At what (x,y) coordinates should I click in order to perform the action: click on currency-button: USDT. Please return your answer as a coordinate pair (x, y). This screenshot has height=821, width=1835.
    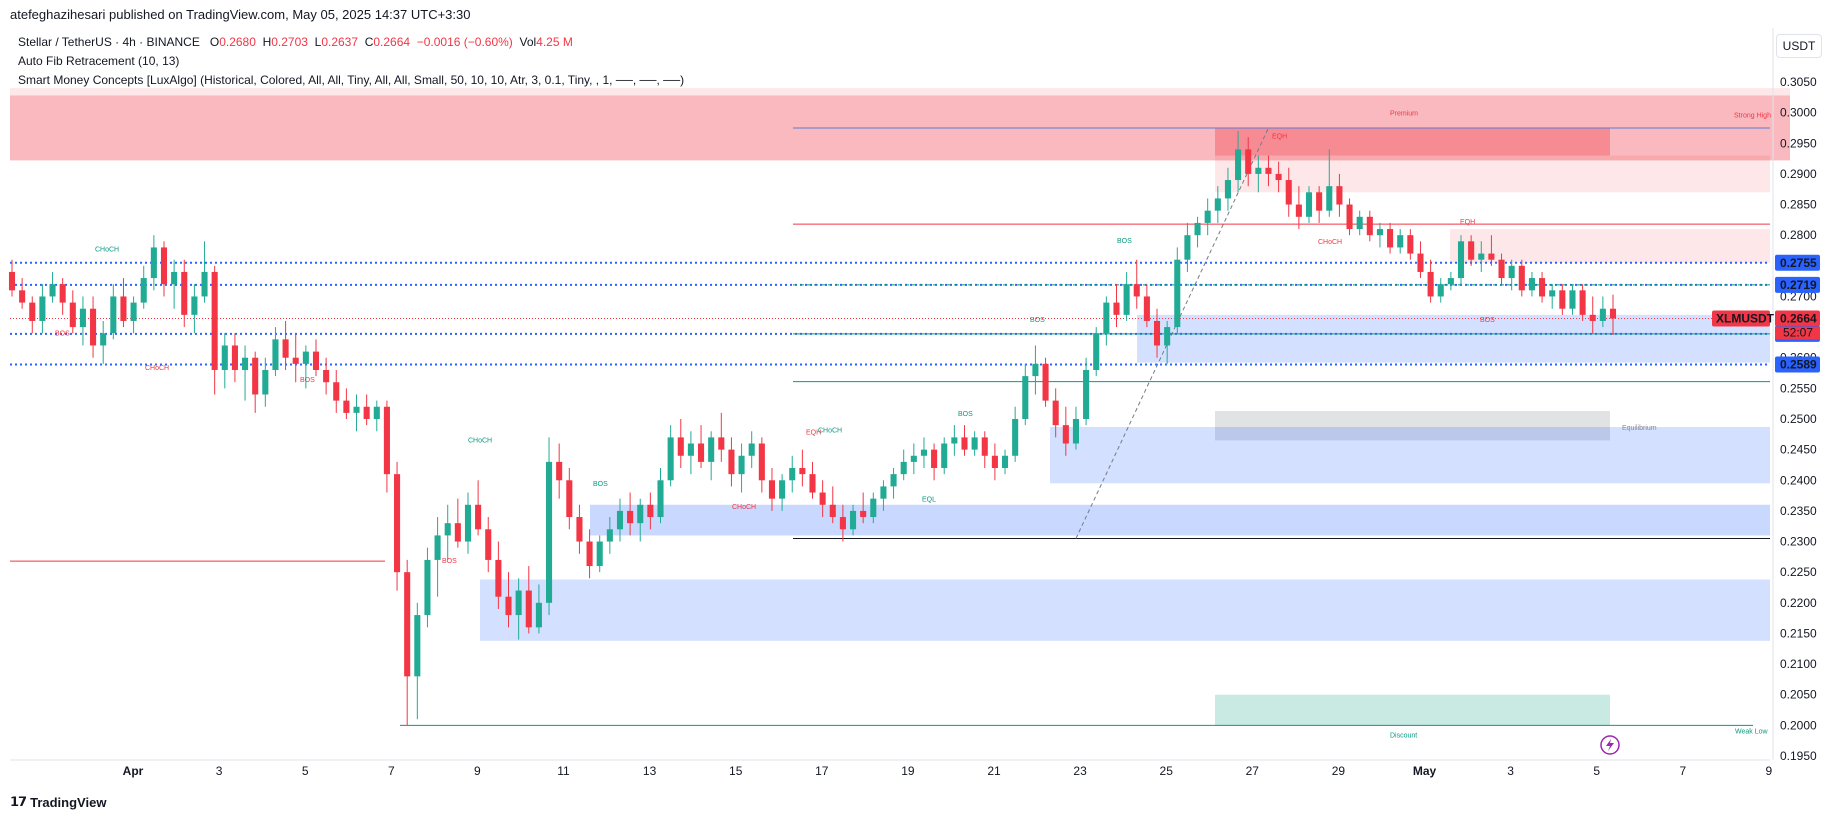
    Looking at the image, I should click on (1799, 46).